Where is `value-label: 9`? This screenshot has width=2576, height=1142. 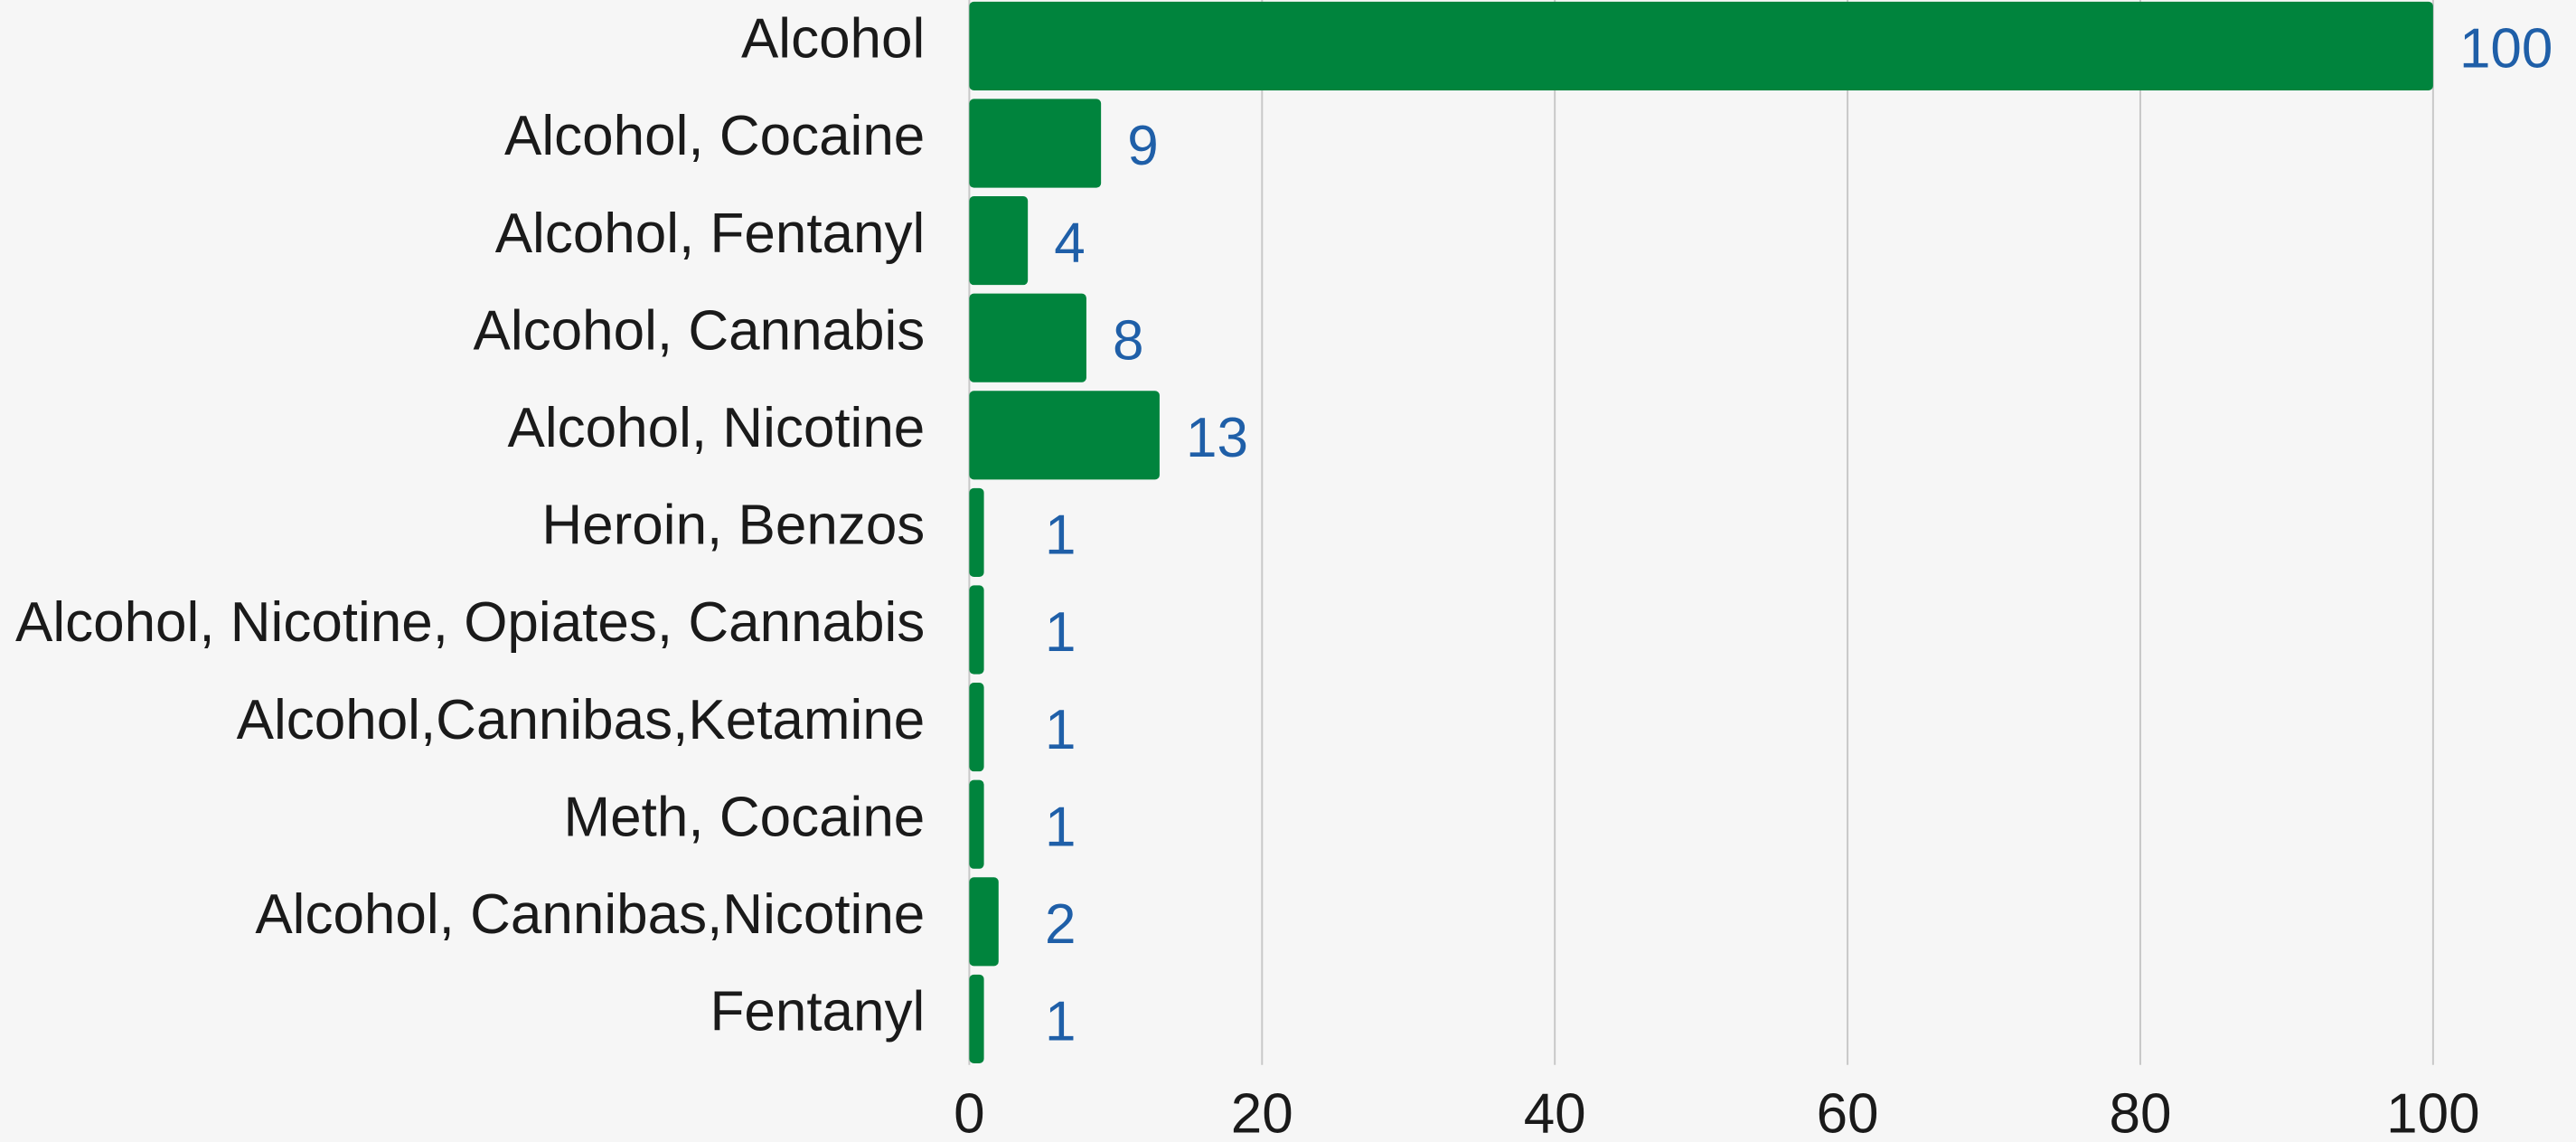 value-label: 9 is located at coordinates (1143, 146).